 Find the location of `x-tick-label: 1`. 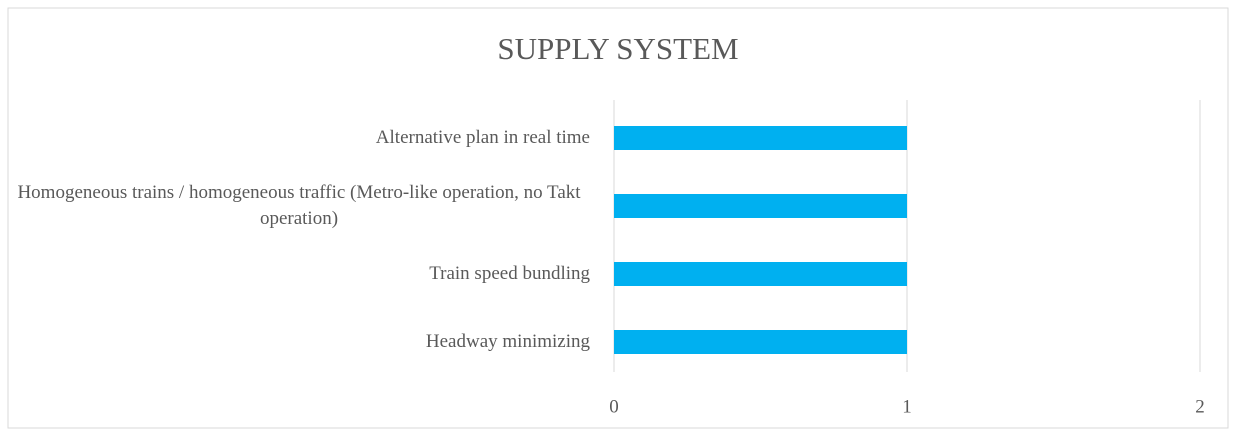

x-tick-label: 1 is located at coordinates (907, 406).